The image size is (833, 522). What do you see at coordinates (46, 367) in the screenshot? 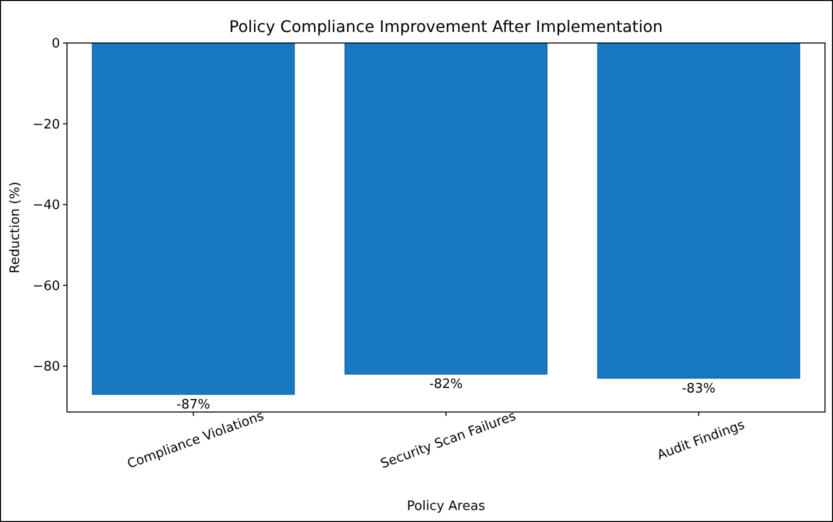
I see `y-tick-label: −80` at bounding box center [46, 367].